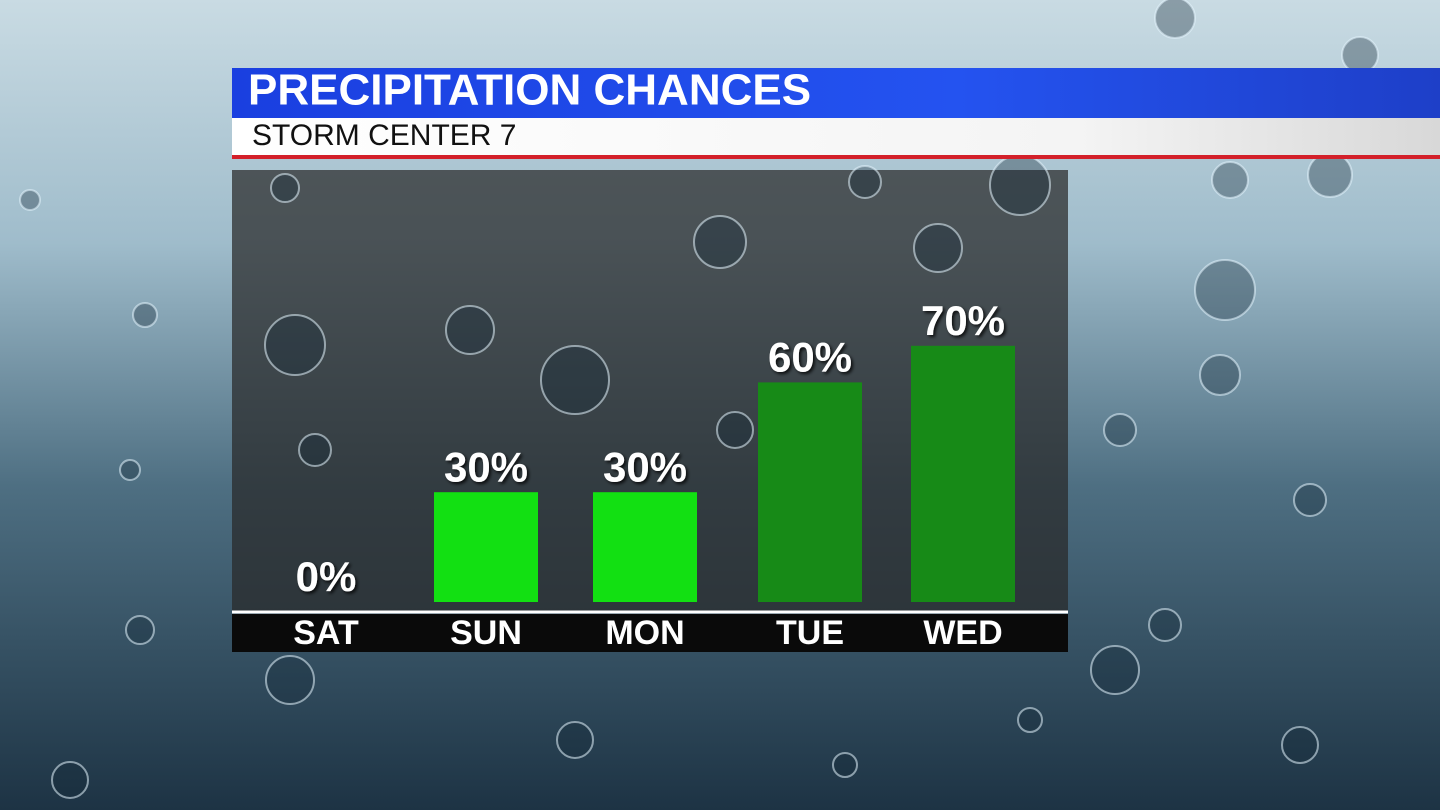 Image resolution: width=1440 pixels, height=810 pixels. What do you see at coordinates (326, 576) in the screenshot?
I see `value-label: 0%` at bounding box center [326, 576].